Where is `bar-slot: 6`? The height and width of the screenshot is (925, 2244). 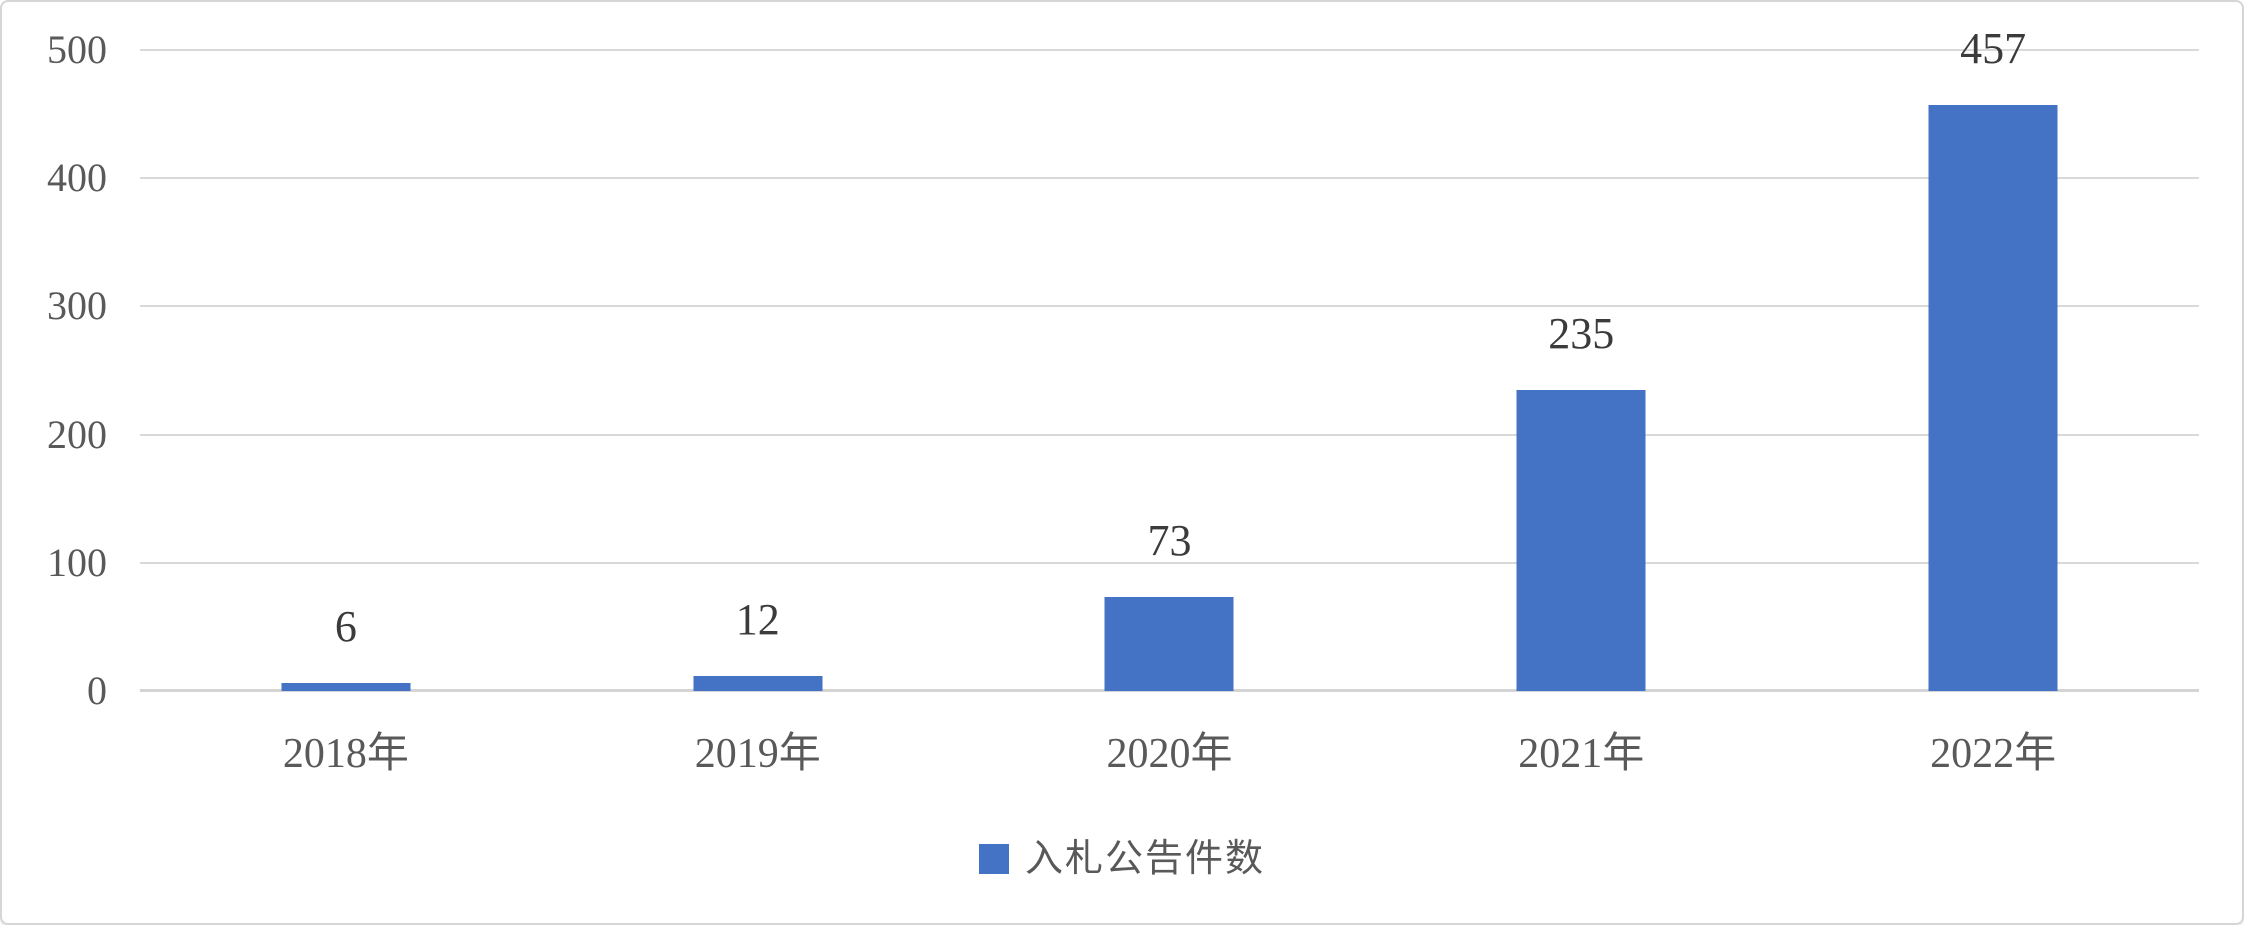 bar-slot: 6 is located at coordinates (346, 370).